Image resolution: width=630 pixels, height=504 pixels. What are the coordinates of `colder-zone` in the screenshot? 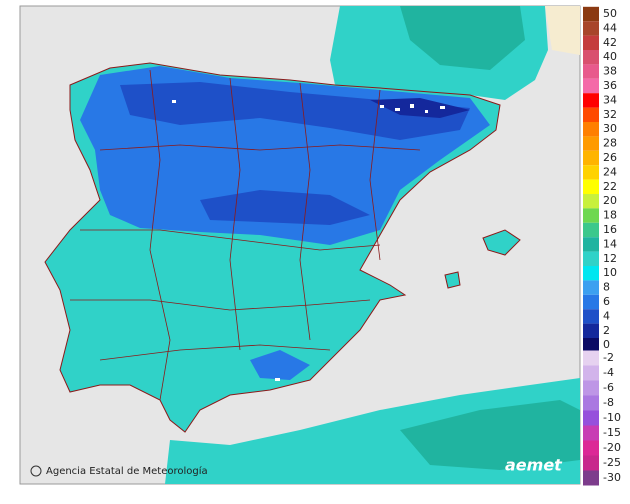 It's located at (295, 111).